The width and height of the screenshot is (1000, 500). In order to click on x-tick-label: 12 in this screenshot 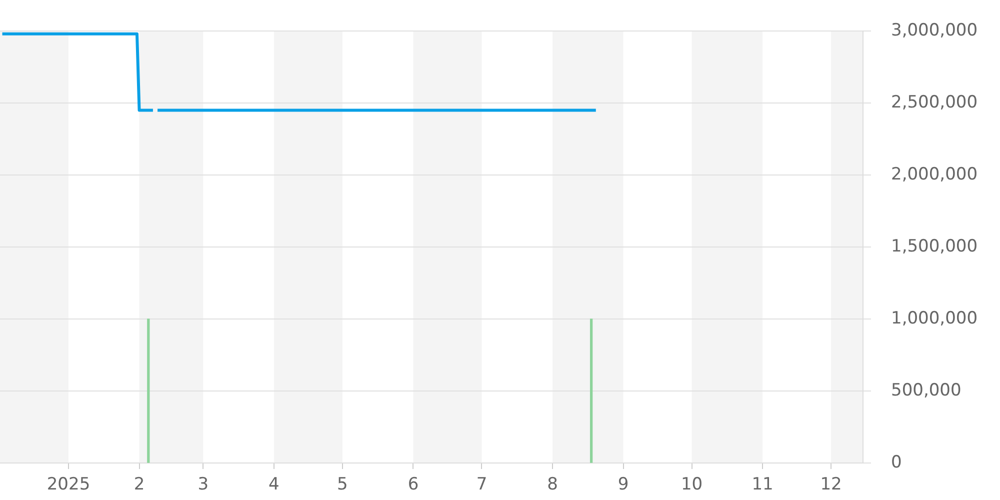, I will do `click(831, 484)`.